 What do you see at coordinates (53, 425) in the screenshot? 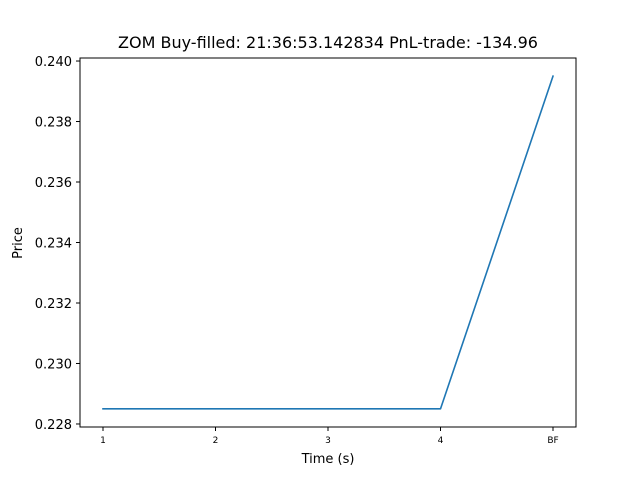
I see `y-tick-label: 0.228` at bounding box center [53, 425].